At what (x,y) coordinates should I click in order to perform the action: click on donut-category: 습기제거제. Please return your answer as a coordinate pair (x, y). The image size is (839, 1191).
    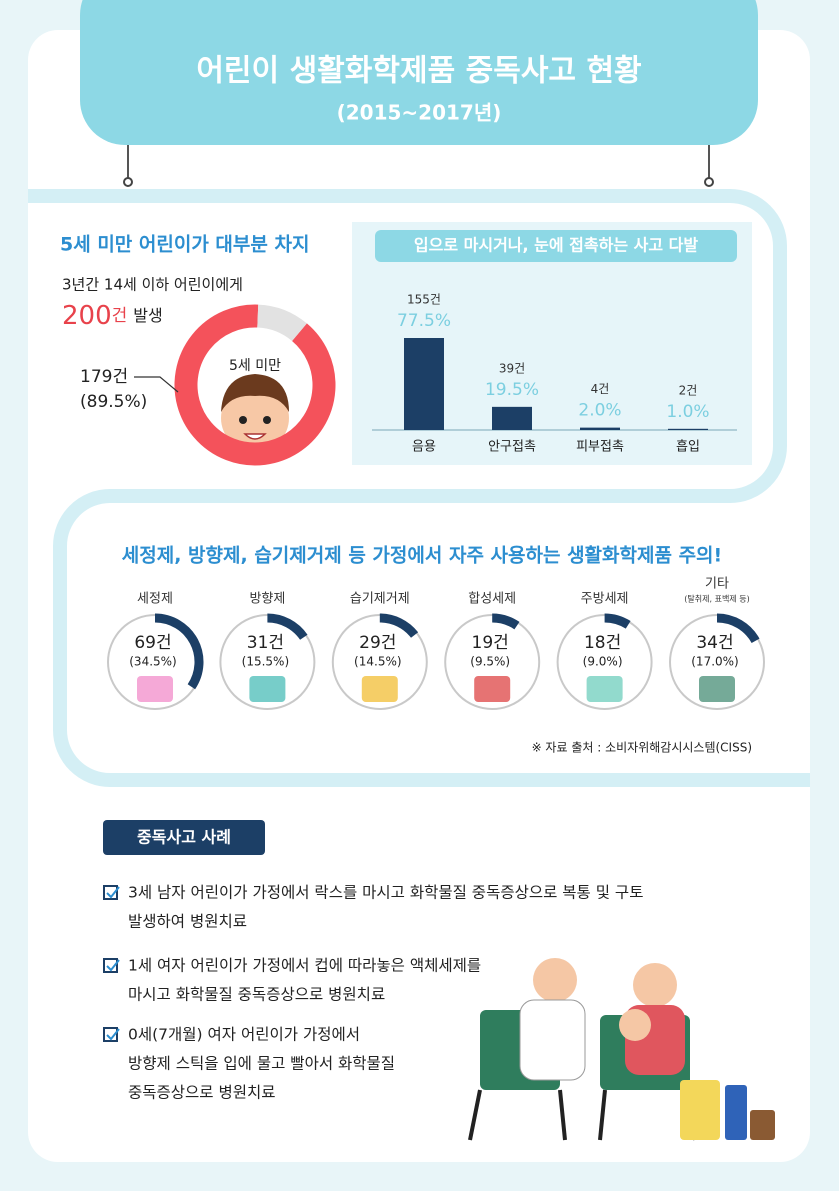
    Looking at the image, I should click on (380, 599).